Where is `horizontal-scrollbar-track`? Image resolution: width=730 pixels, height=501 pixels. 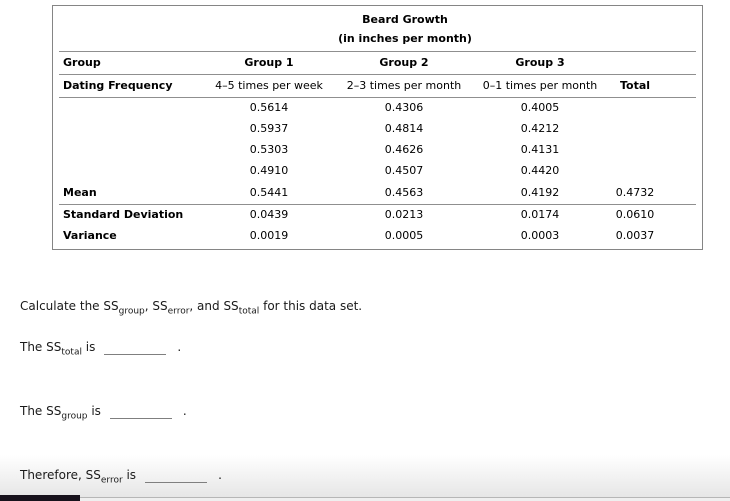 horizontal-scrollbar-track is located at coordinates (365, 499).